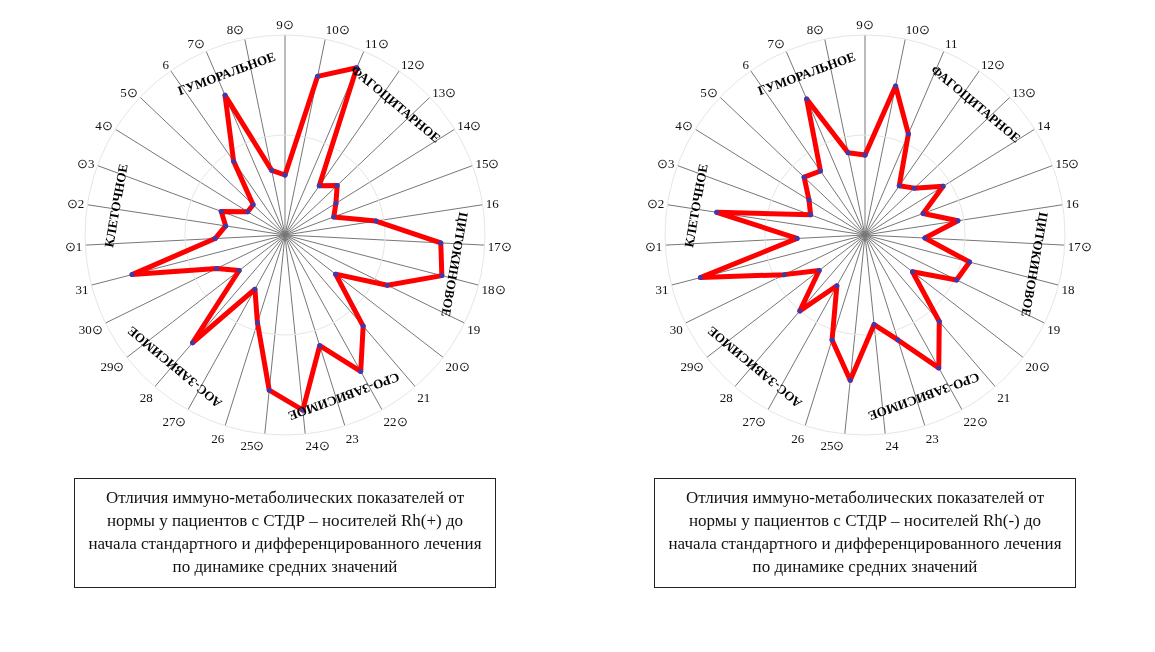  What do you see at coordinates (676, 330) in the screenshot?
I see `spoke-label: 30` at bounding box center [676, 330].